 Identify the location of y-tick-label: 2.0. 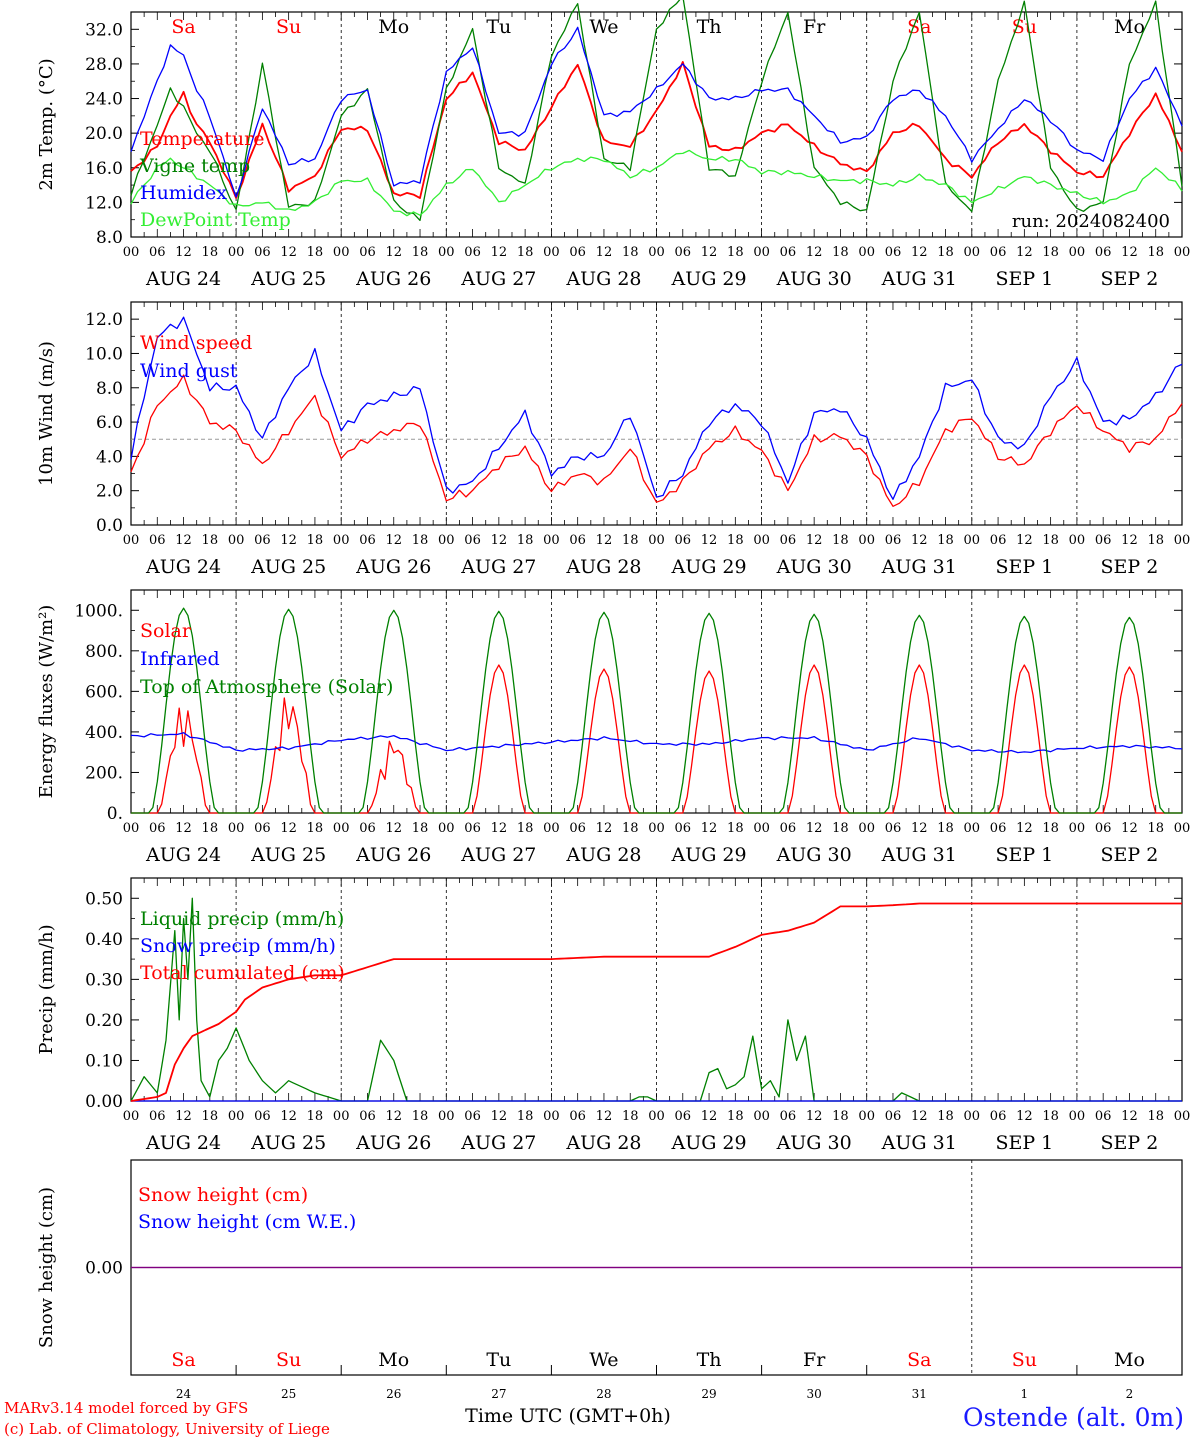
(109, 492).